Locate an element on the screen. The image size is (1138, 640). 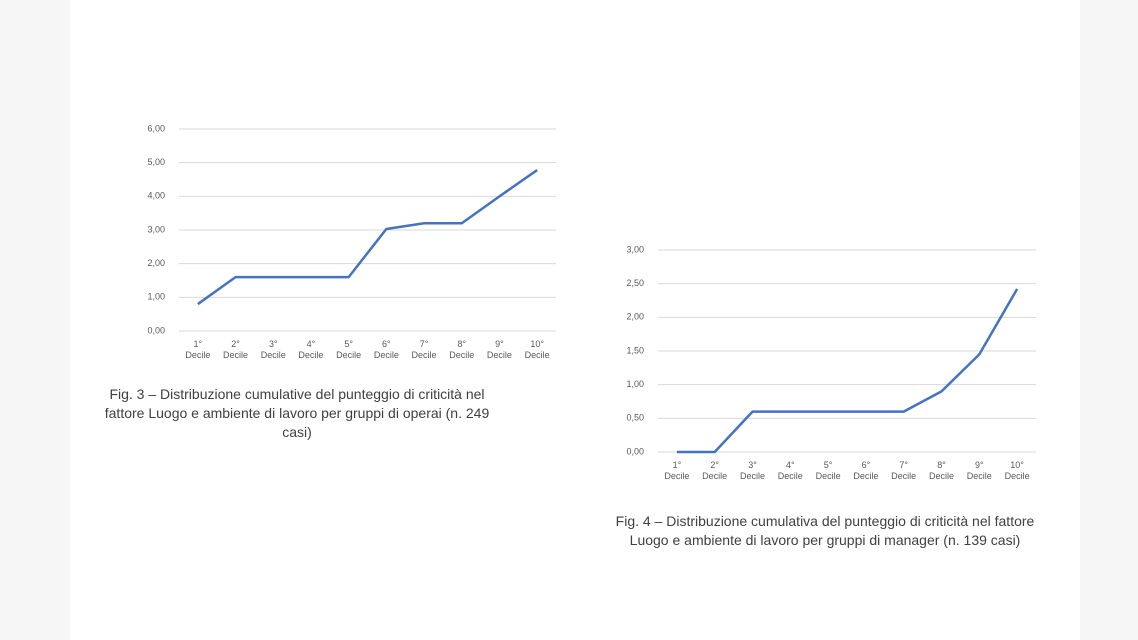
y-tick-label: 2,50 is located at coordinates (635, 283).